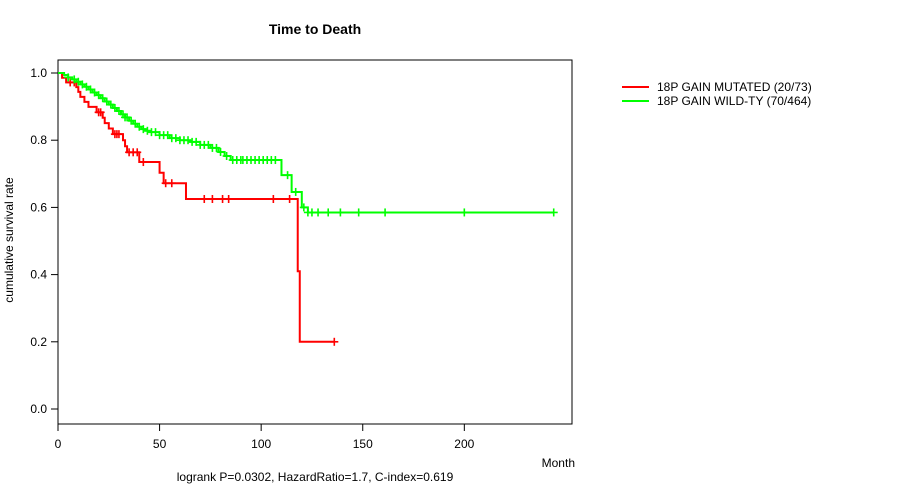 The width and height of the screenshot is (900, 500). I want to click on legend-label: 18P GAIN MUTATED (20/73), so click(734, 87).